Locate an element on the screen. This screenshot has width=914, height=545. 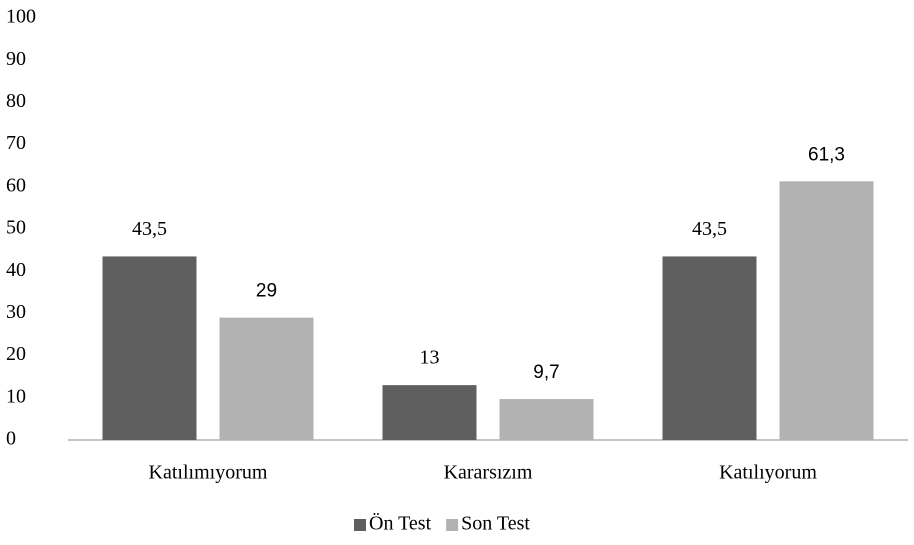
y-tick-label: 40 is located at coordinates (16, 270).